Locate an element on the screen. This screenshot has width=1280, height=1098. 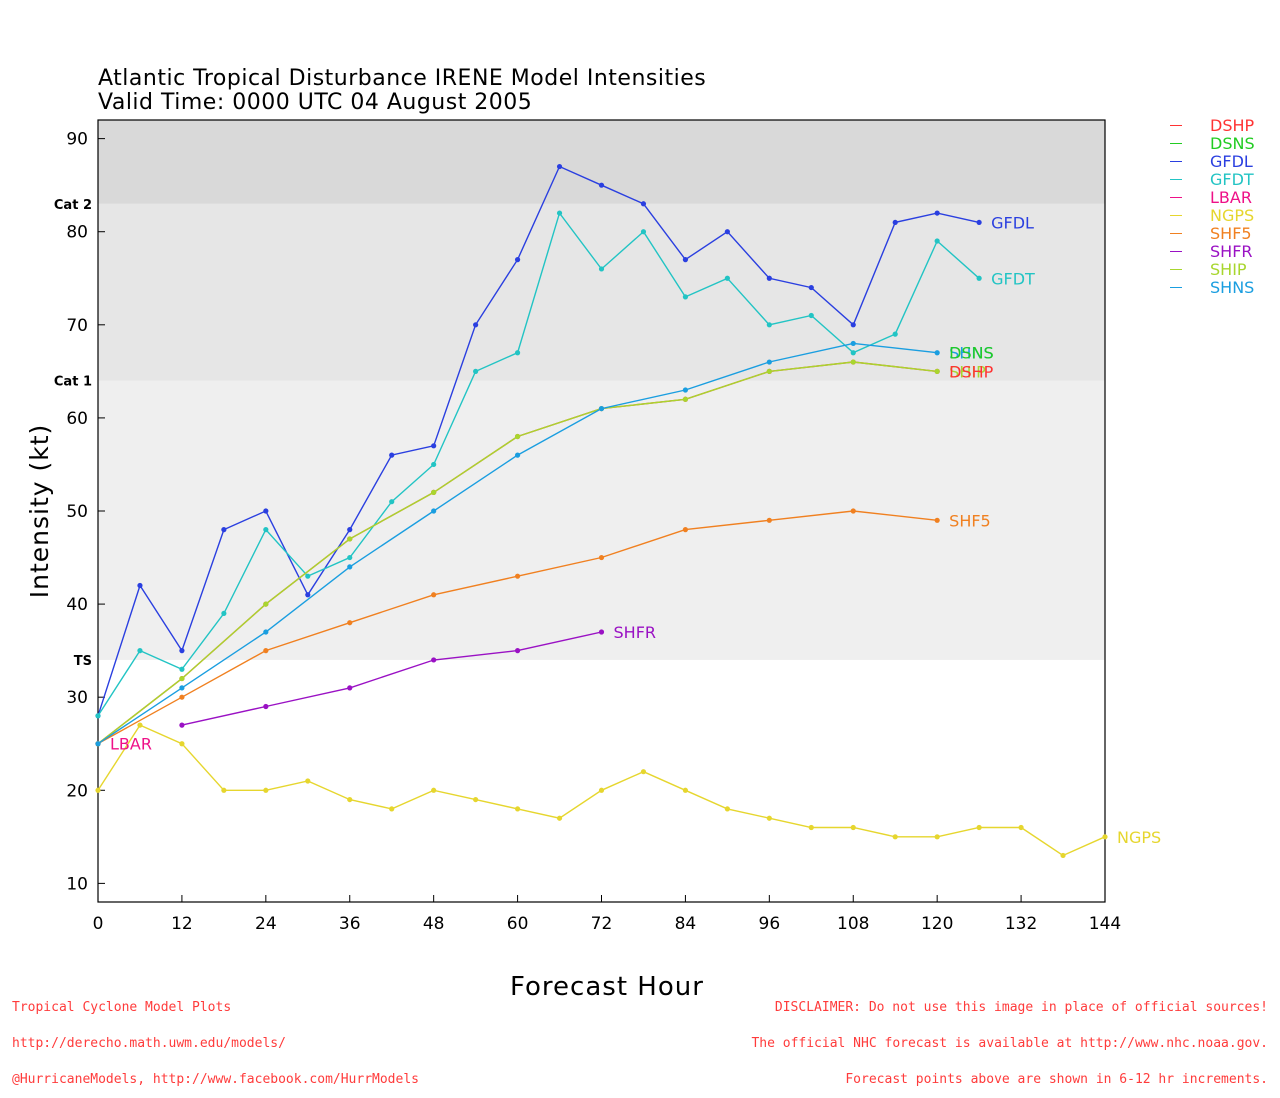
band-label: Cat 2 is located at coordinates (73, 205).